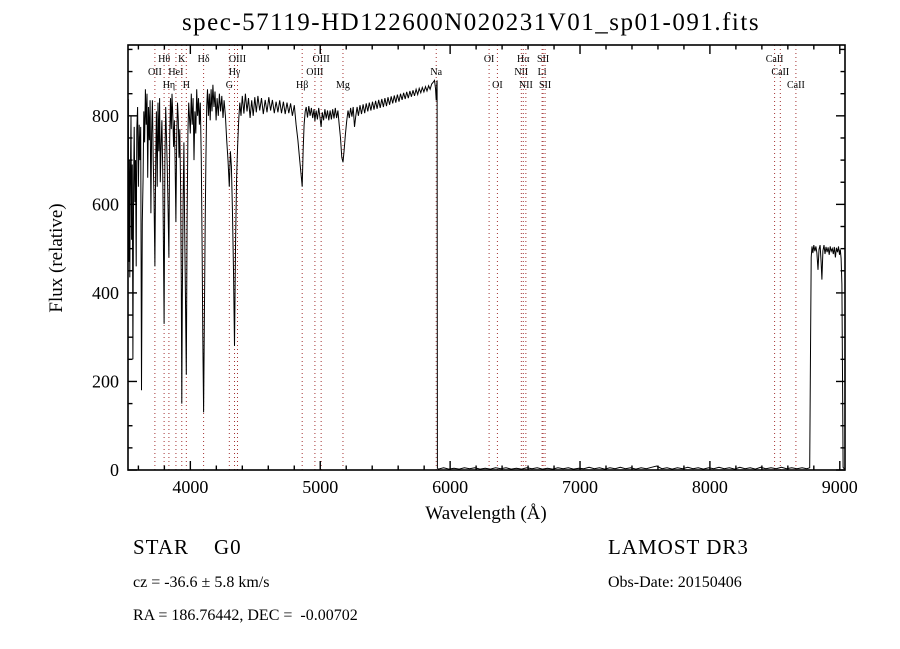 Image resolution: width=900 pixels, height=649 pixels. What do you see at coordinates (190, 487) in the screenshot?
I see `x-tick-label: 4000` at bounding box center [190, 487].